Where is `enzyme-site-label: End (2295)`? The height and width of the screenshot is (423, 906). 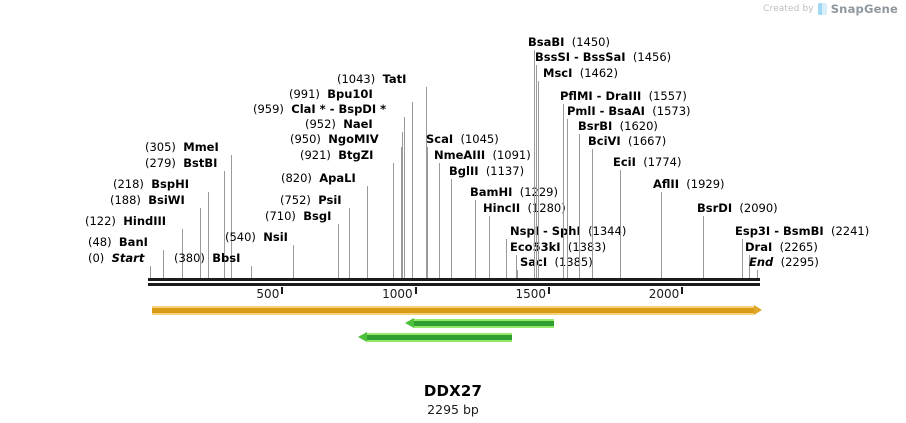 enzyme-site-label: End (2295) is located at coordinates (784, 262).